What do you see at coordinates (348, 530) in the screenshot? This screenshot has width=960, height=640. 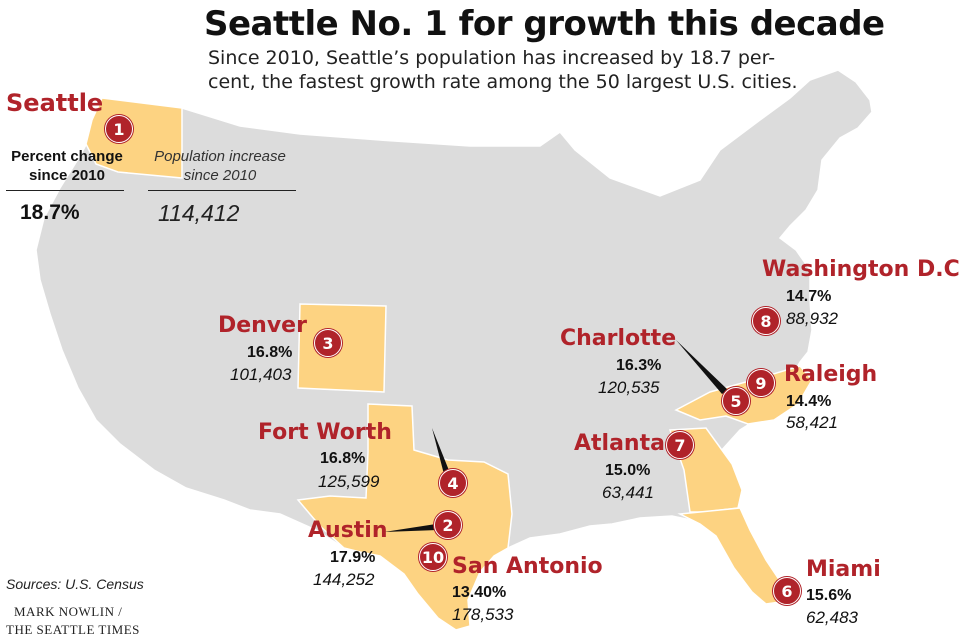 I see `city-label-austin: Austin` at bounding box center [348, 530].